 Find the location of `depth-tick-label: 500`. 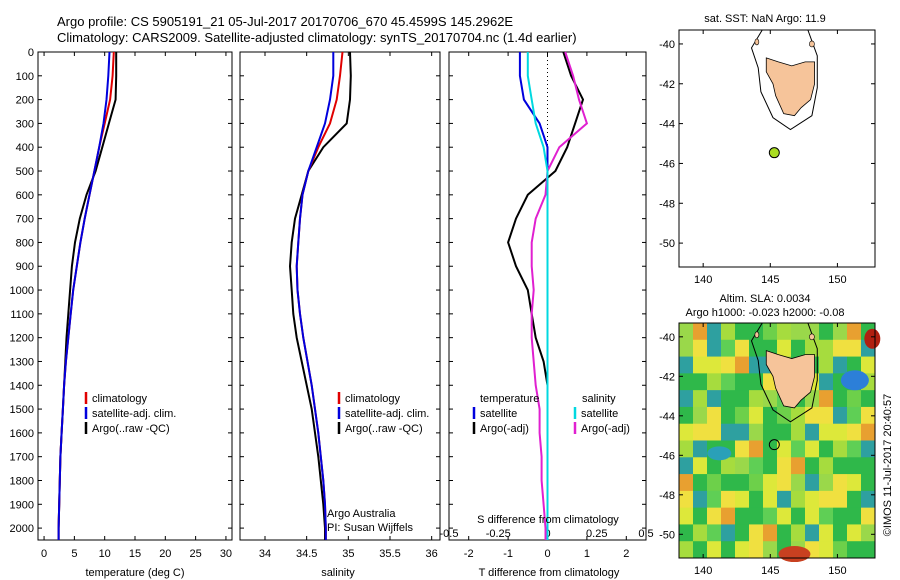

depth-tick-label: 500 is located at coordinates (25, 172).